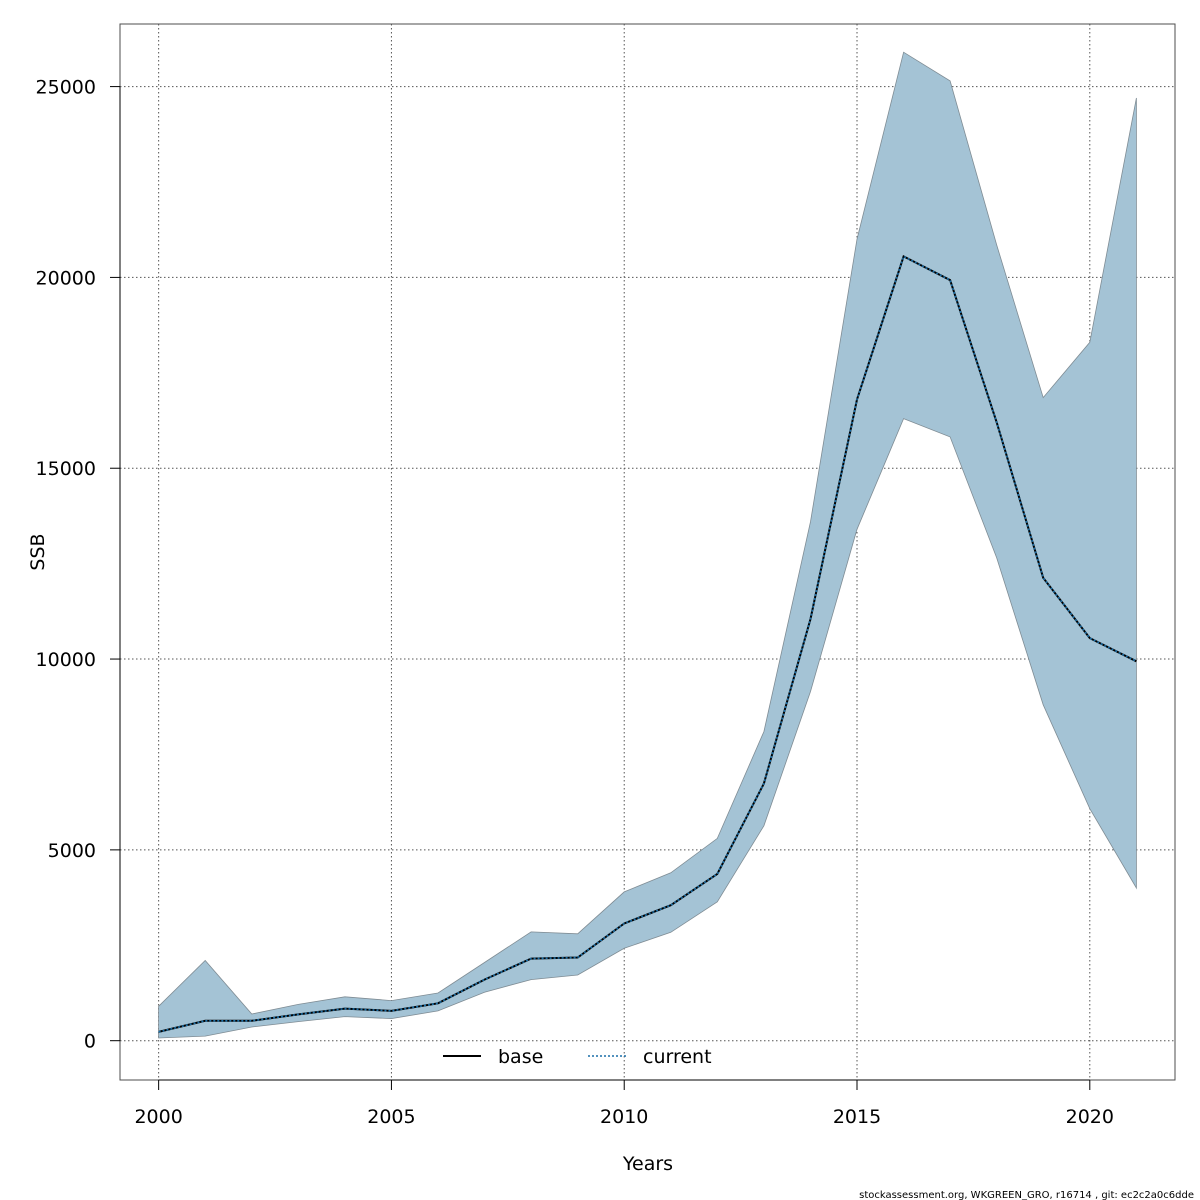 Image resolution: width=1200 pixels, height=1200 pixels. I want to click on y-tick-label-25000: 25000, so click(66, 88).